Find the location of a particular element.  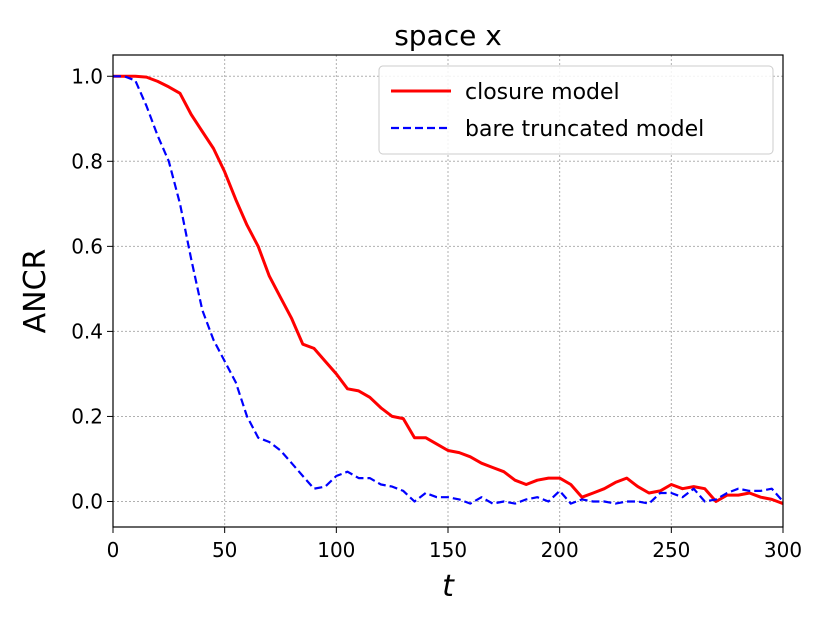

y-axis-label: ANCR is located at coordinates (35, 291).